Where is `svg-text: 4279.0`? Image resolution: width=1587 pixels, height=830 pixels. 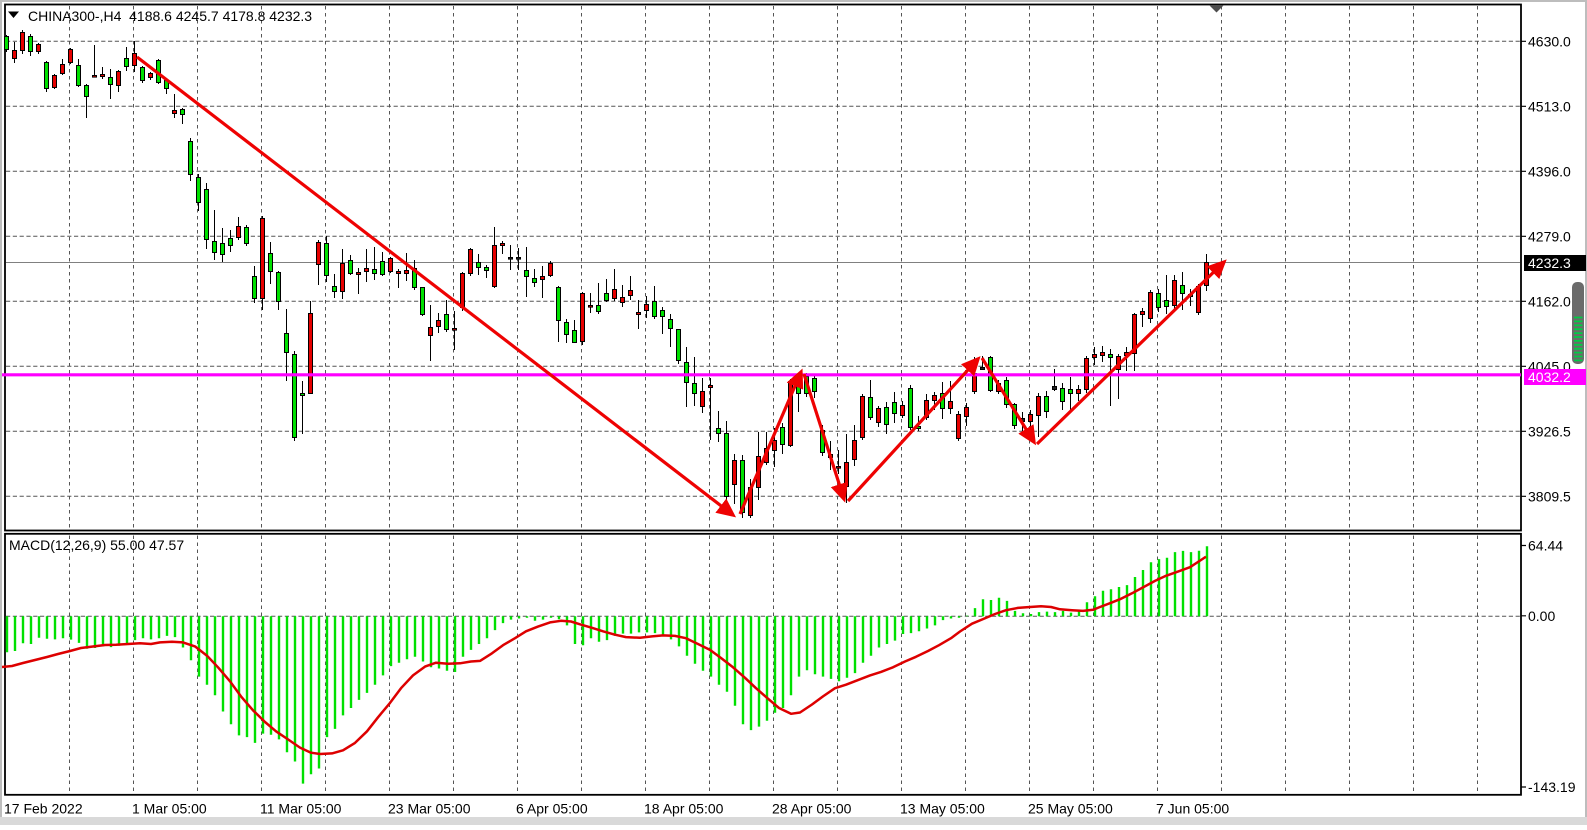 svg-text: 4279.0 is located at coordinates (1549, 236).